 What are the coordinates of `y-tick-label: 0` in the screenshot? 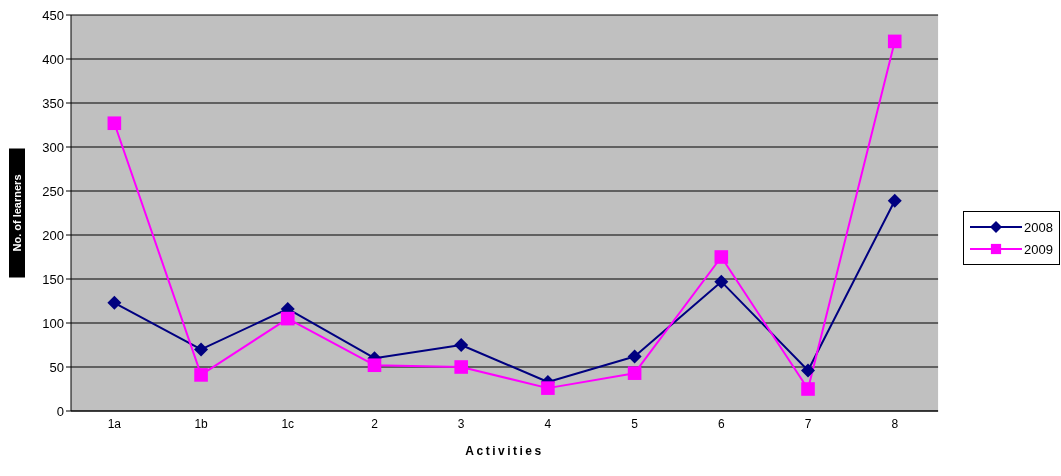 It's located at (60, 411).